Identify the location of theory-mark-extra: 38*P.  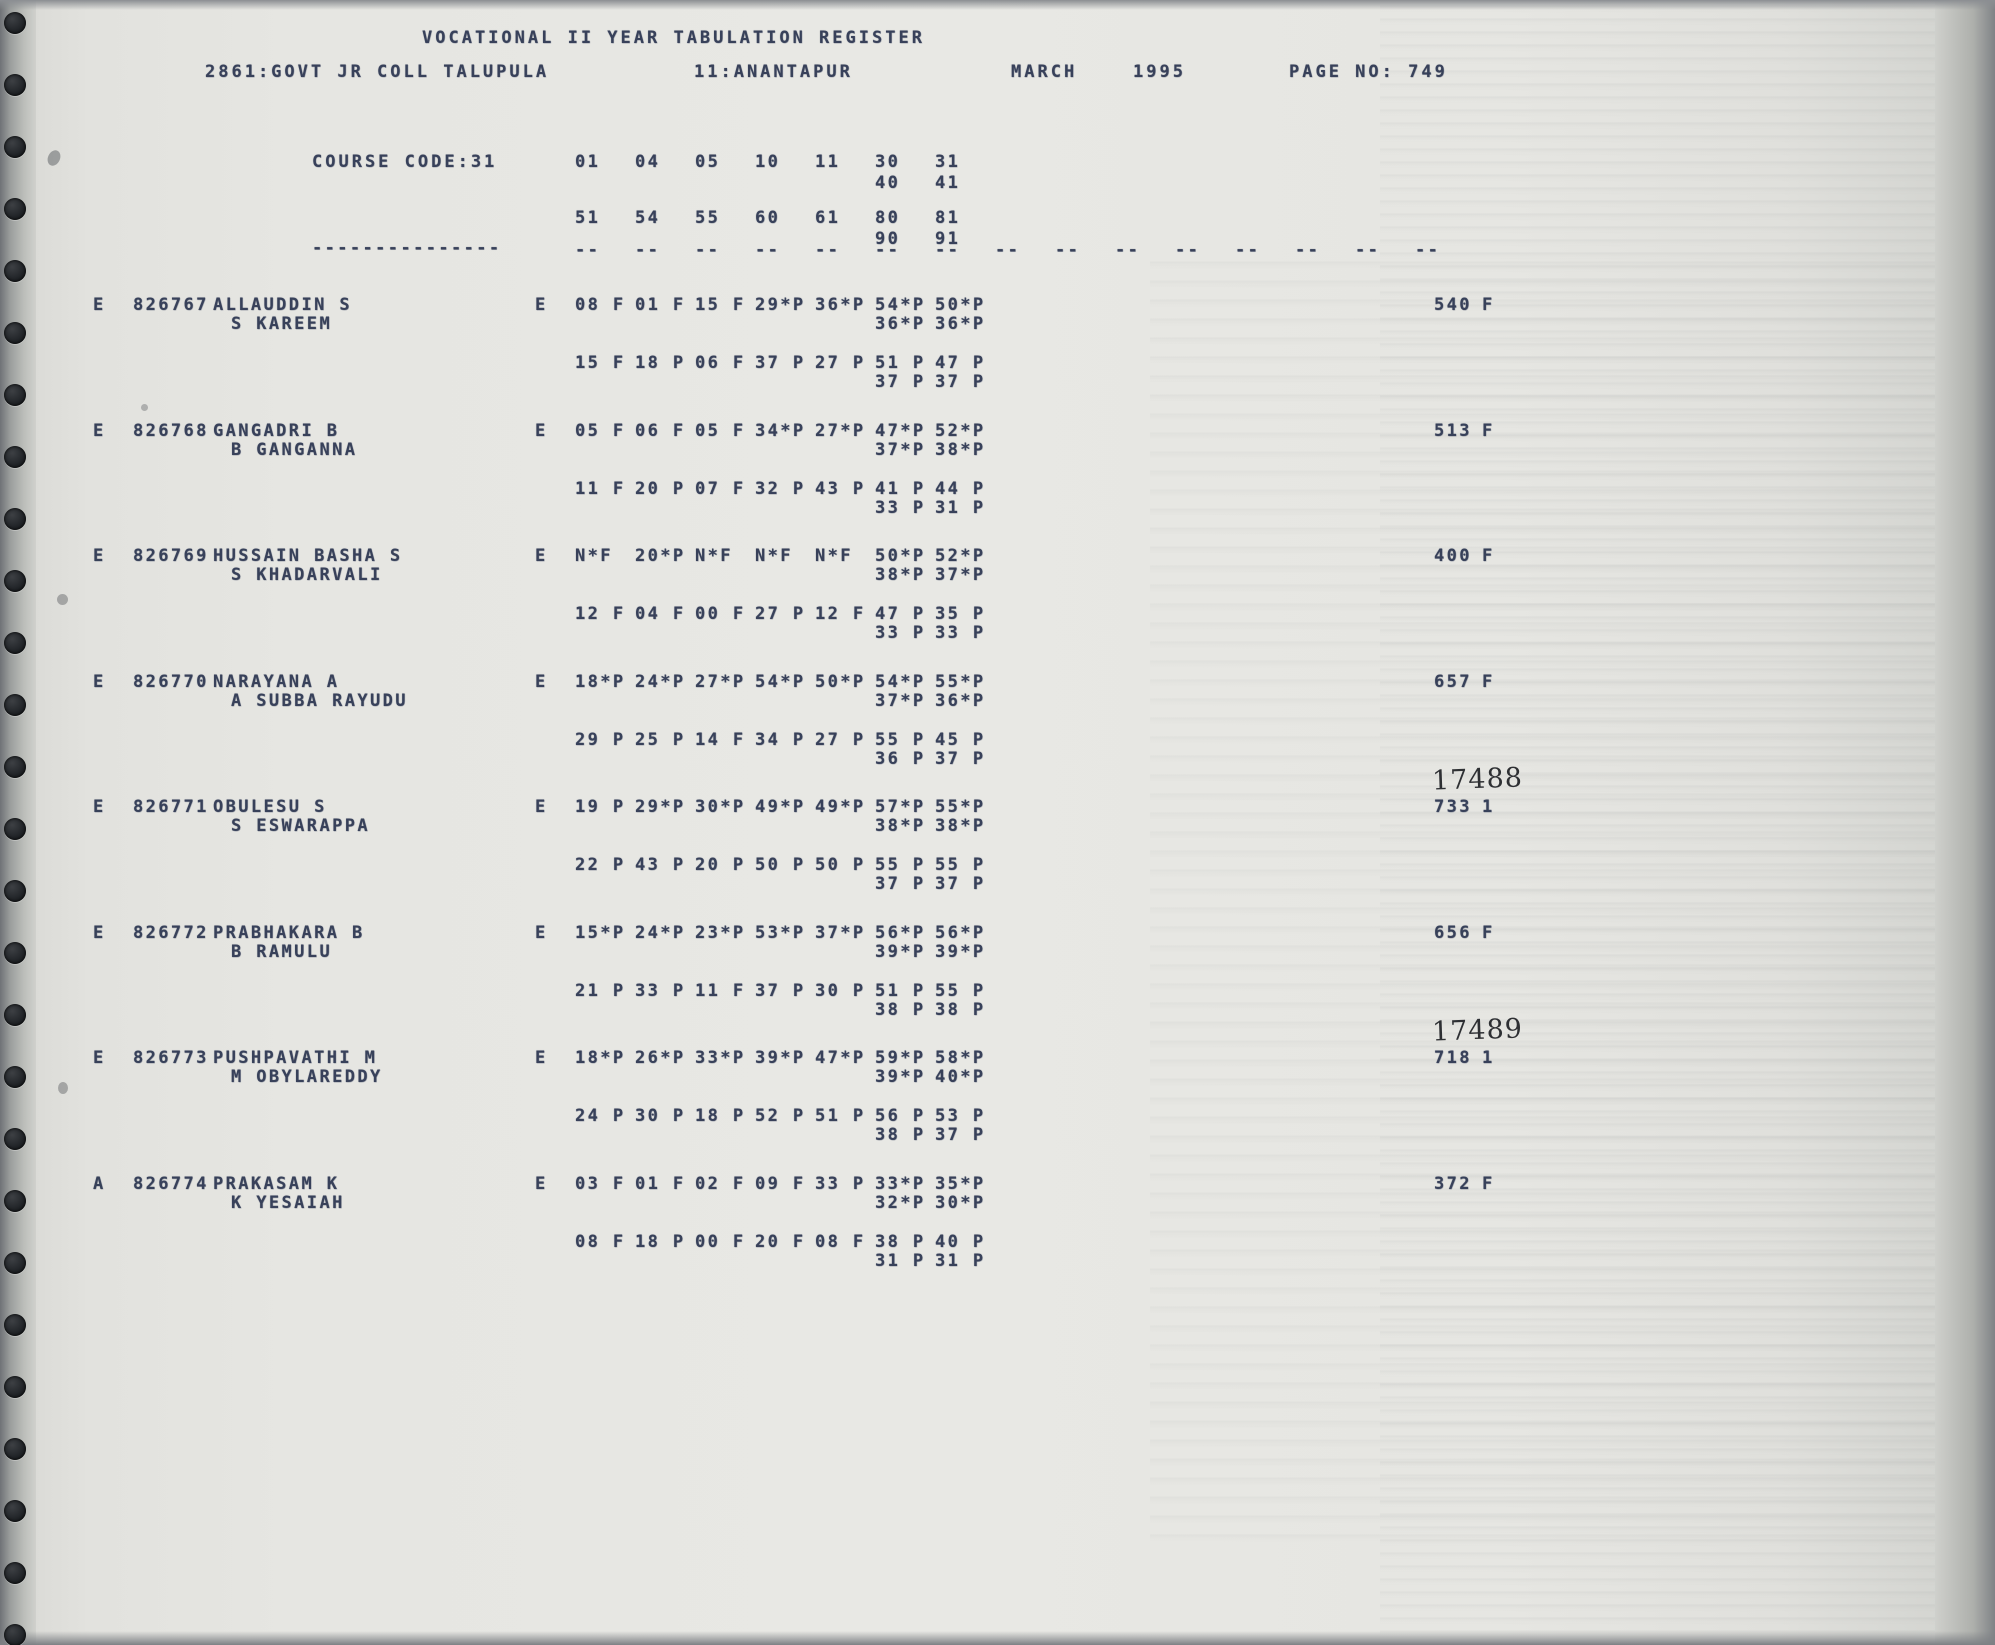
(960, 449).